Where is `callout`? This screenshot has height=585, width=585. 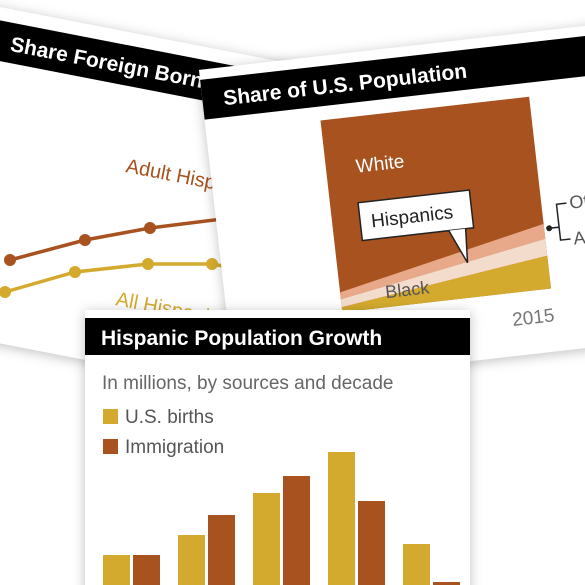
callout is located at coordinates (416, 215).